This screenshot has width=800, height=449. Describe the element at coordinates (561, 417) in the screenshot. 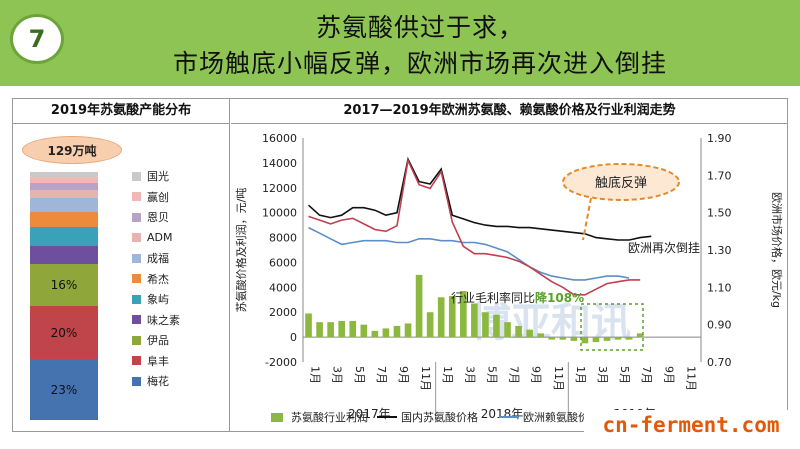

I see `legend-label-2: 欧洲赖氨酸价格` at that location.